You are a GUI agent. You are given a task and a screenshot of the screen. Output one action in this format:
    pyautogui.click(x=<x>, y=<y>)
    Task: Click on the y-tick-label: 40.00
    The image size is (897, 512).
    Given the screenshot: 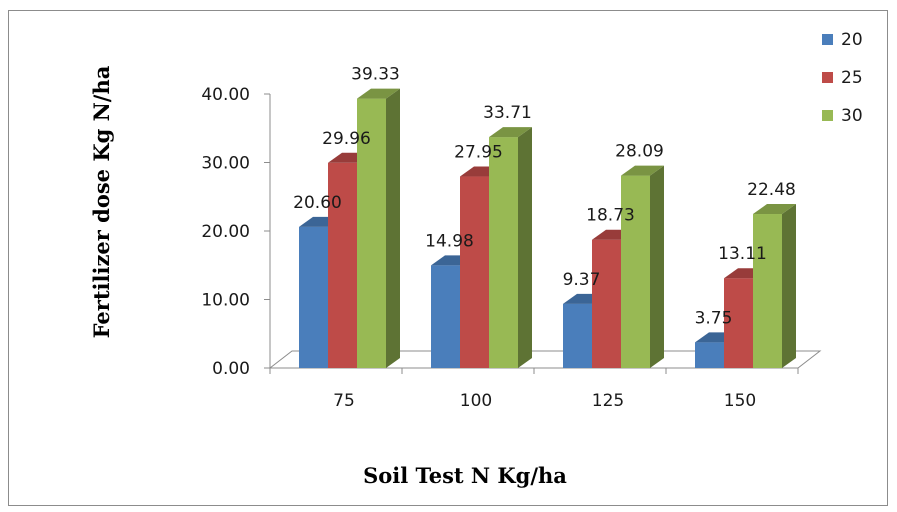 What is the action you would take?
    pyautogui.click(x=225, y=95)
    